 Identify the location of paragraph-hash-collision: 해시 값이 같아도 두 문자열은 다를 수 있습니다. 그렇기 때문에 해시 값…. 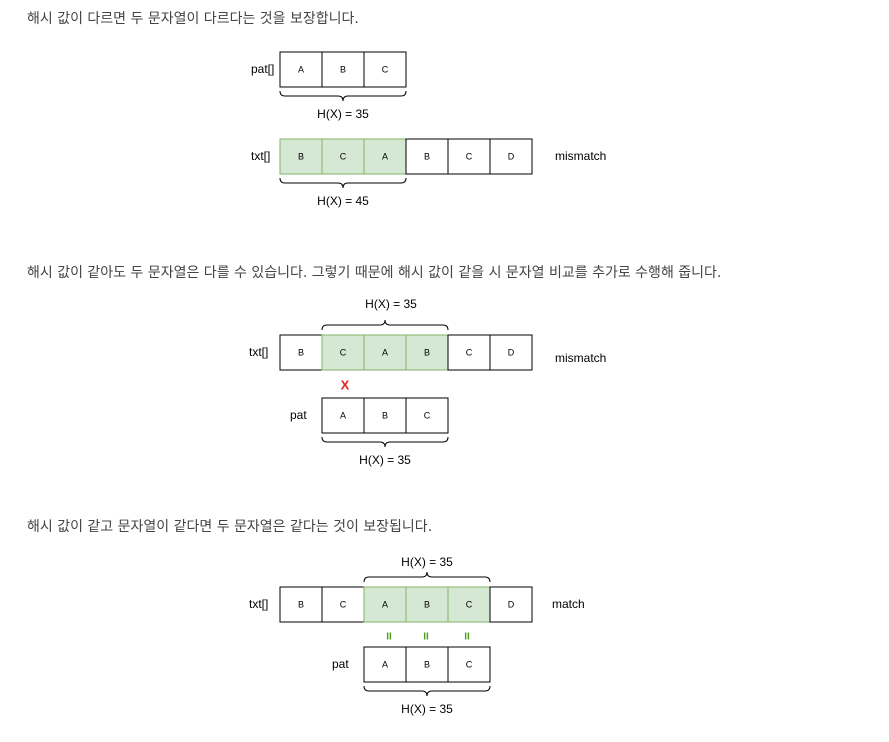
(374, 273).